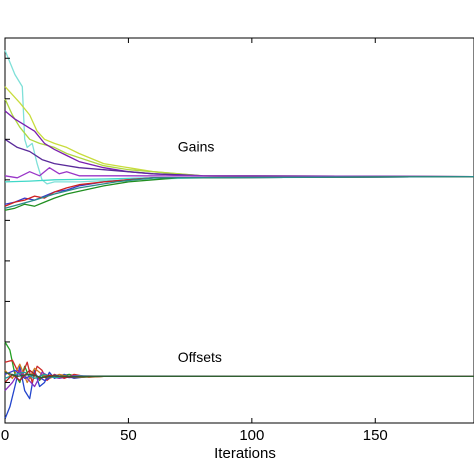  I want to click on x-tick-label: 0, so click(5, 435).